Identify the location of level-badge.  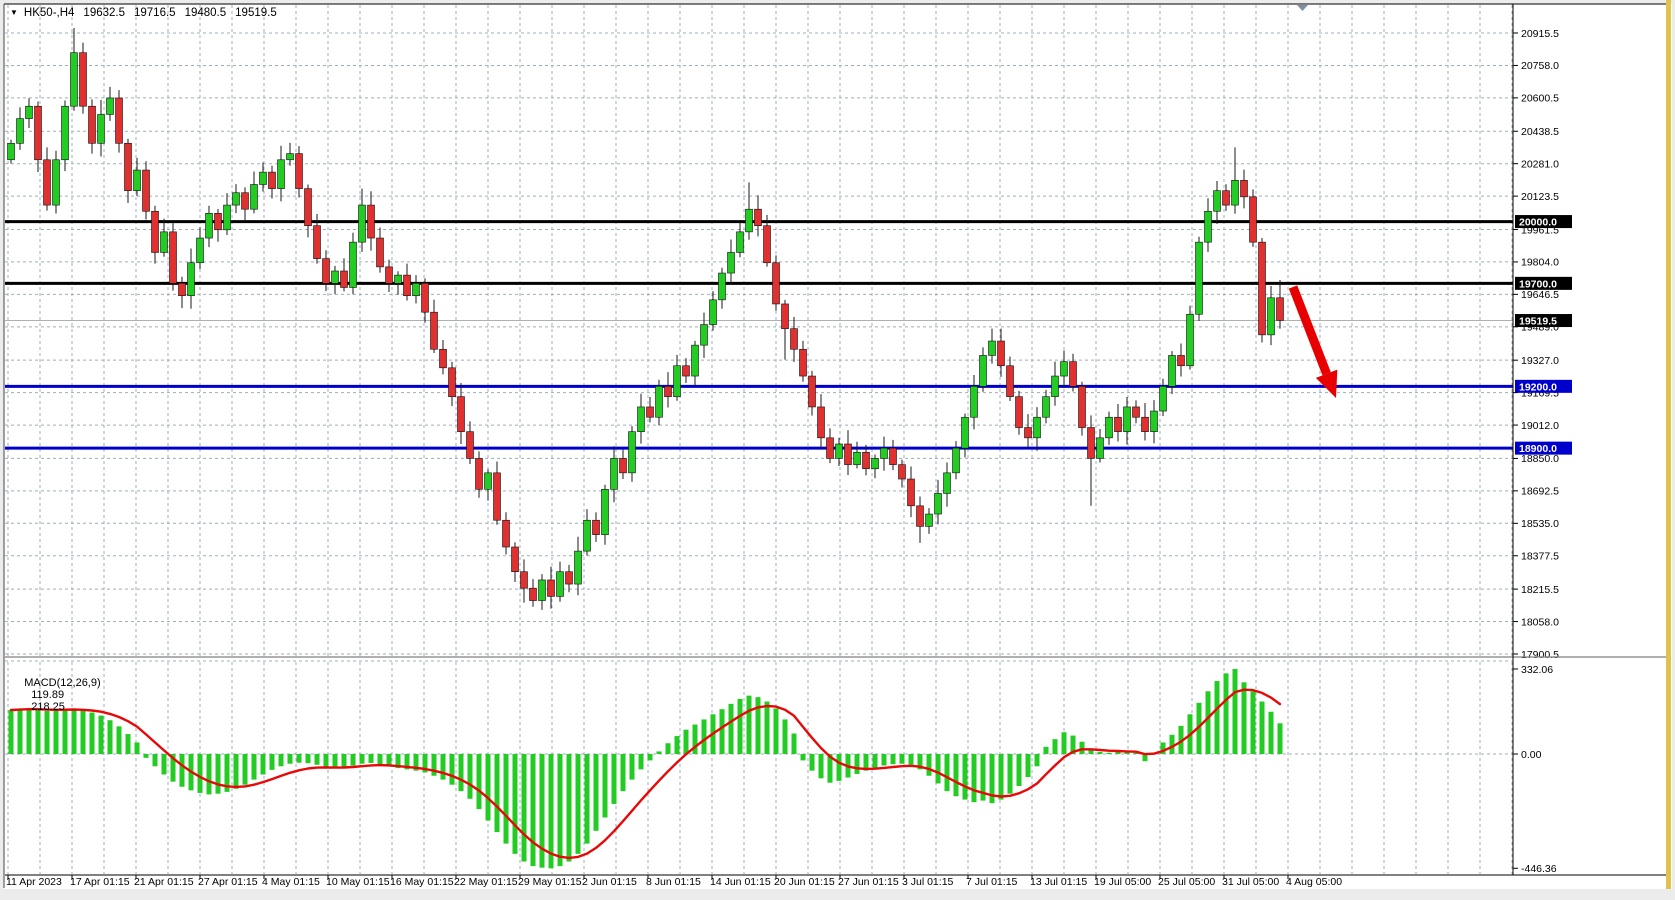
(1543, 283).